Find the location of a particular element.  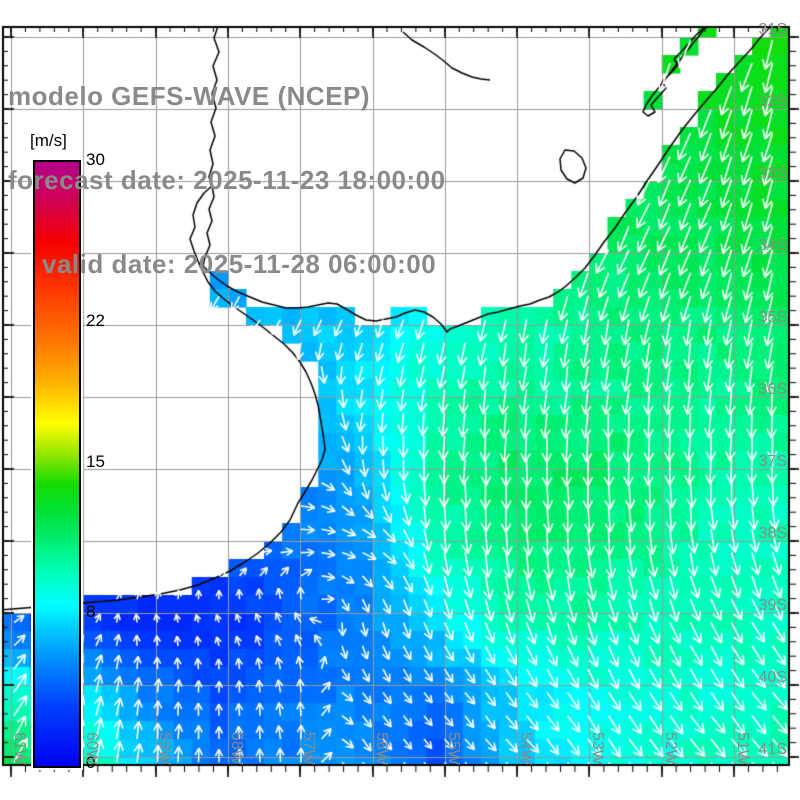

valid-date: valid date: 2025-11-28 06:00:00 is located at coordinates (239, 264).